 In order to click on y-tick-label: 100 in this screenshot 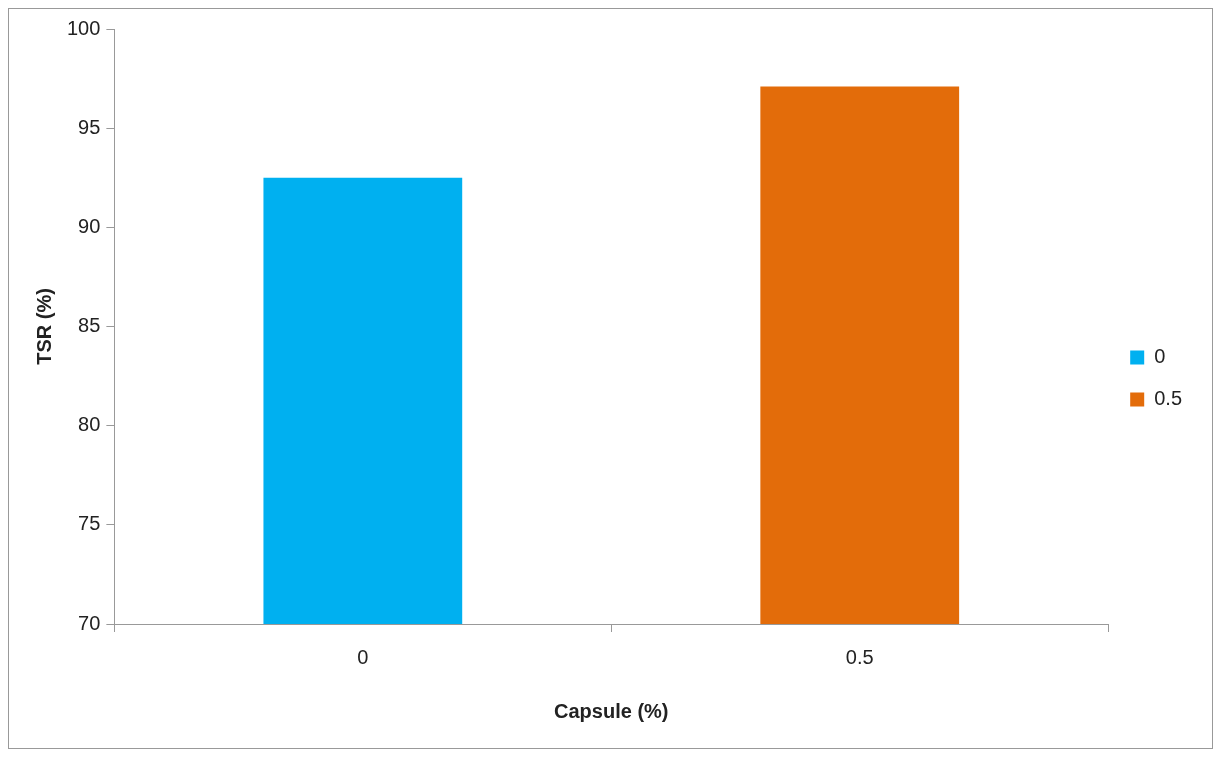, I will do `click(83, 27)`.